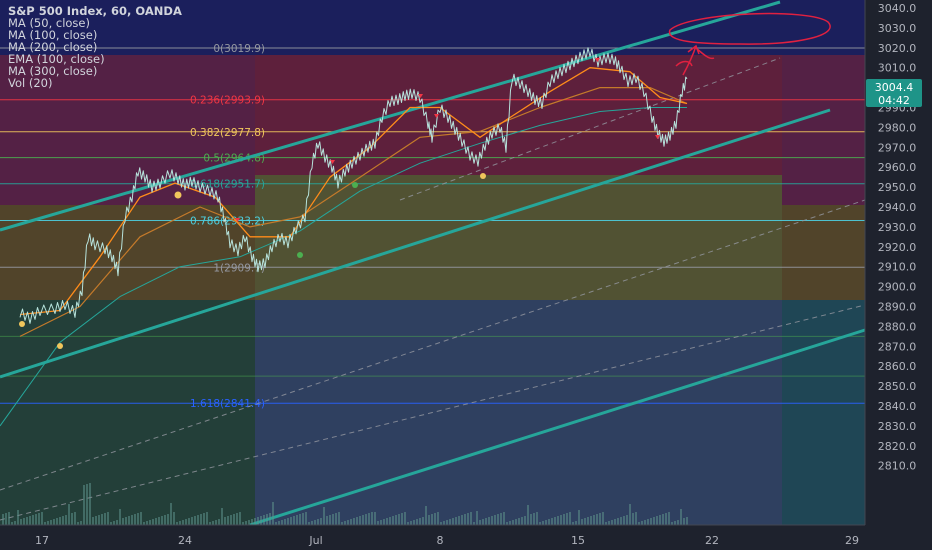 The width and height of the screenshot is (932, 550). I want to click on countdown-label: 04:42, so click(894, 100).